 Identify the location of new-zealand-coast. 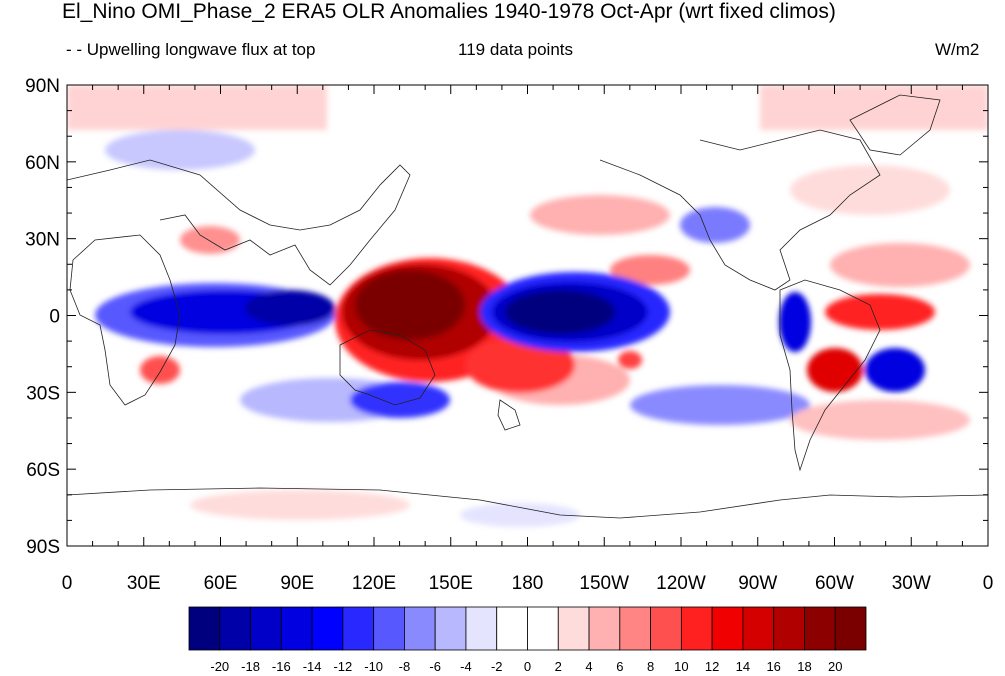
(509, 415).